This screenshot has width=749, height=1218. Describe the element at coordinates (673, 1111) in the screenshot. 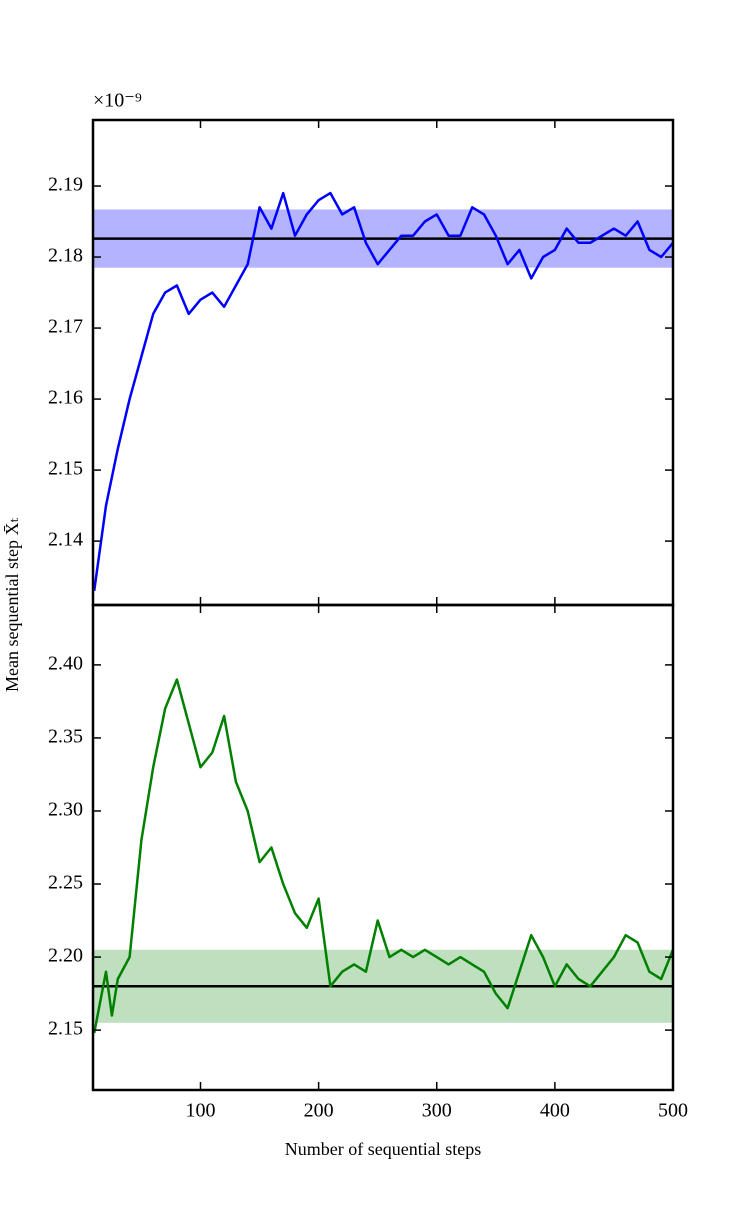

I see `x-tick-label: 500` at that location.